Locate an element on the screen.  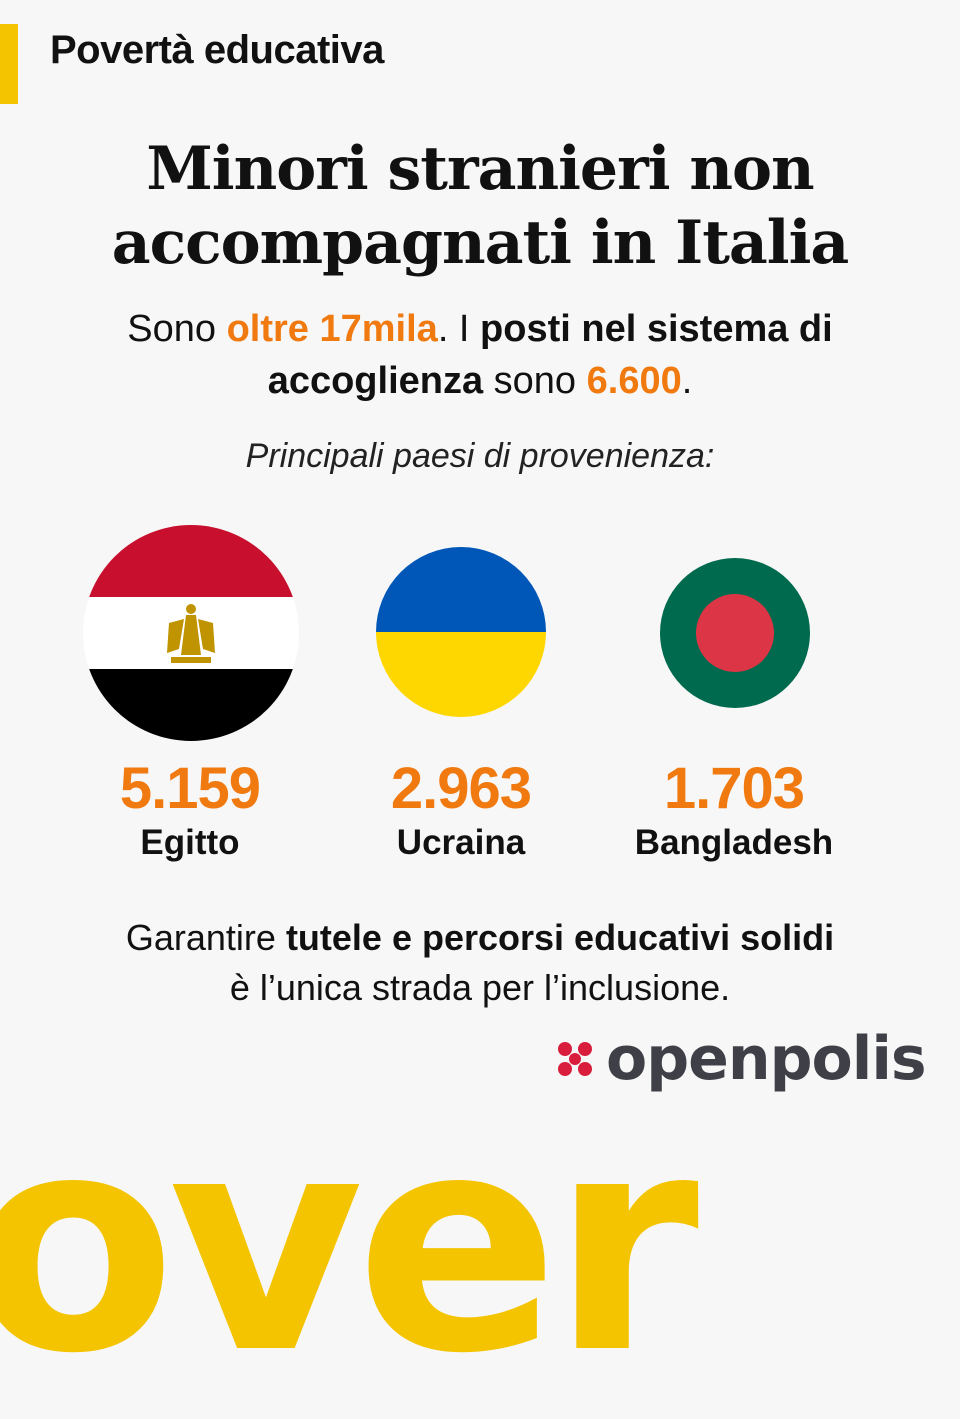
stat-value-ukraine: 2.963 is located at coordinates (461, 788).